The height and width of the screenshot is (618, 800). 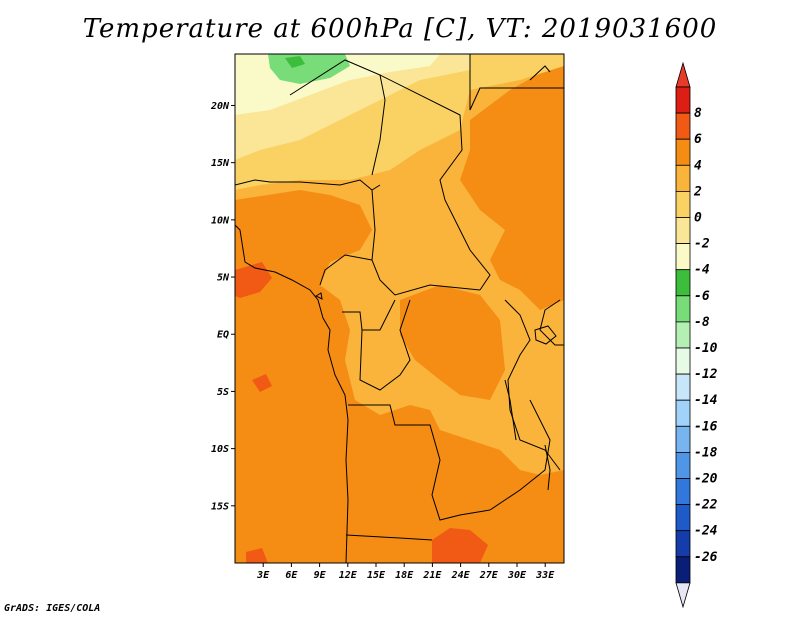 I want to click on longitude-axis: 3E 6E 9E 12E 15E 18E 21E 24E 27E 30E 33E, so click(x=405, y=572).